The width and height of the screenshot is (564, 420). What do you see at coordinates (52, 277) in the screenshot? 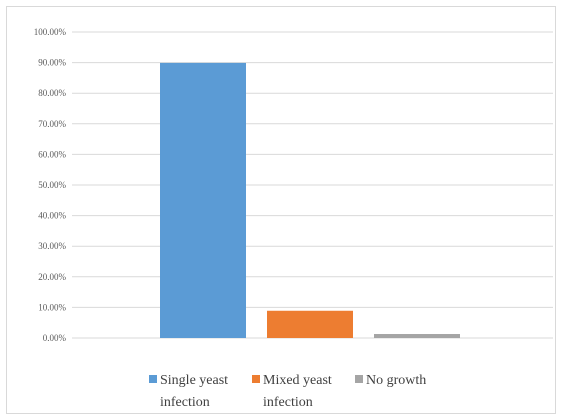
I see `y-tick-label: 20.00%` at bounding box center [52, 277].